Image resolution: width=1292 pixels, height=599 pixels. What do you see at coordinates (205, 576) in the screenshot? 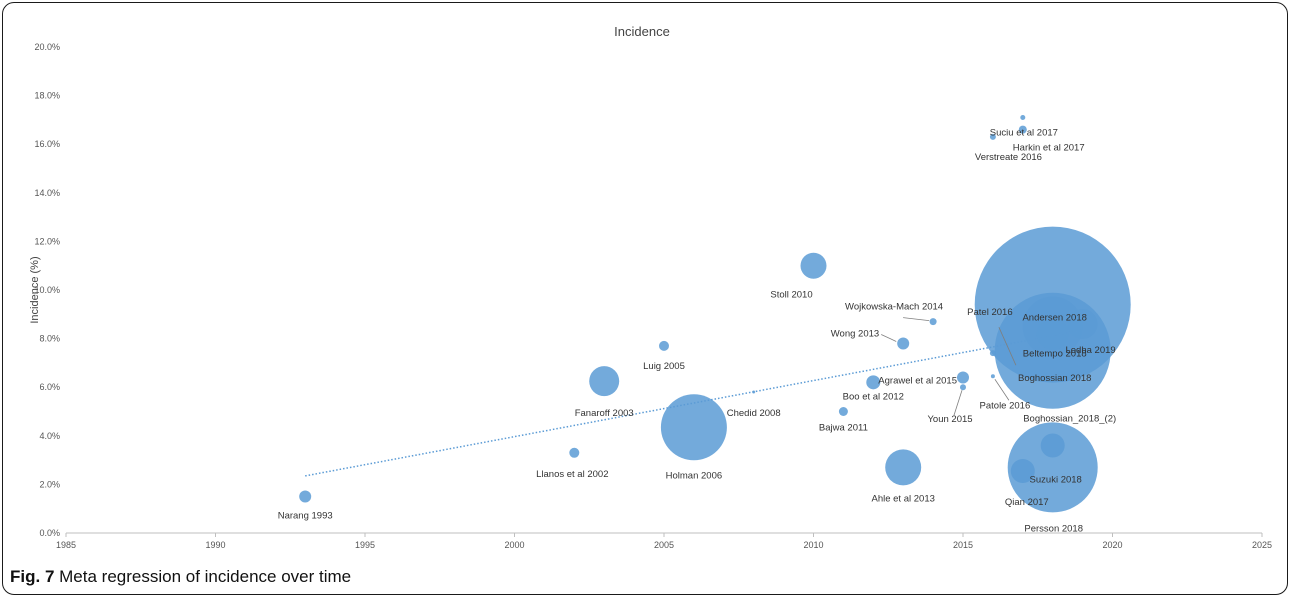
I see `caption-text: Meta regression of incidence over time` at bounding box center [205, 576].